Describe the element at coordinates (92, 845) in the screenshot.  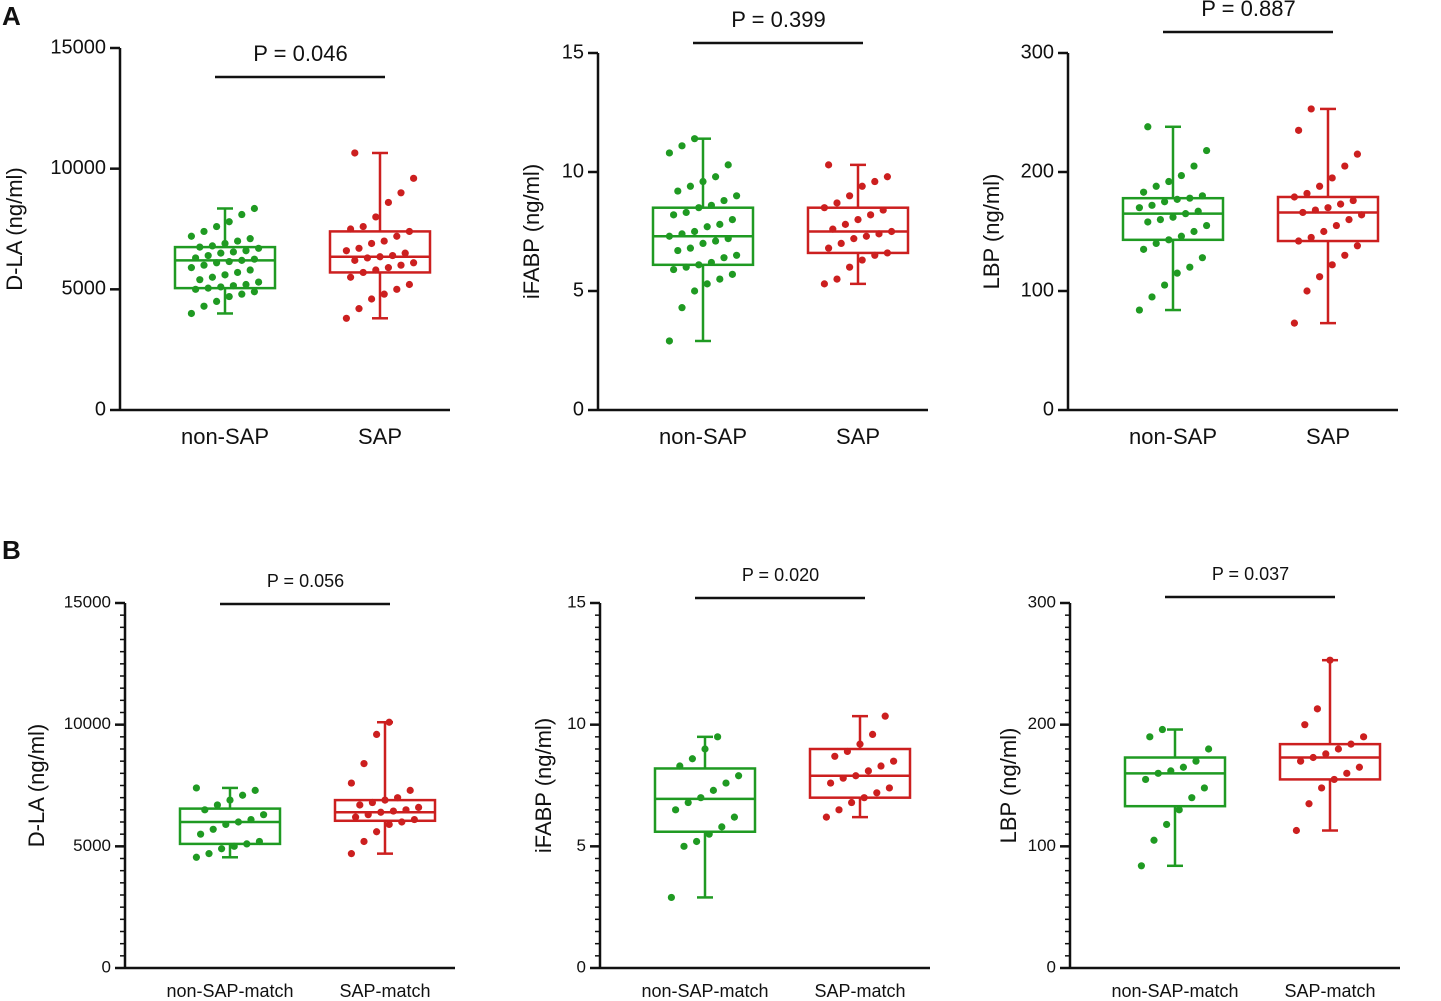
I see `y-tick-label: 5000` at that location.